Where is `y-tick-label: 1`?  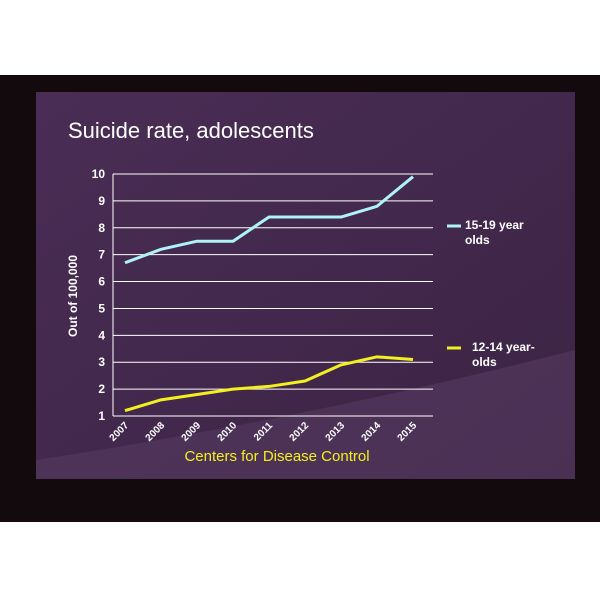 y-tick-label: 1 is located at coordinates (101, 416).